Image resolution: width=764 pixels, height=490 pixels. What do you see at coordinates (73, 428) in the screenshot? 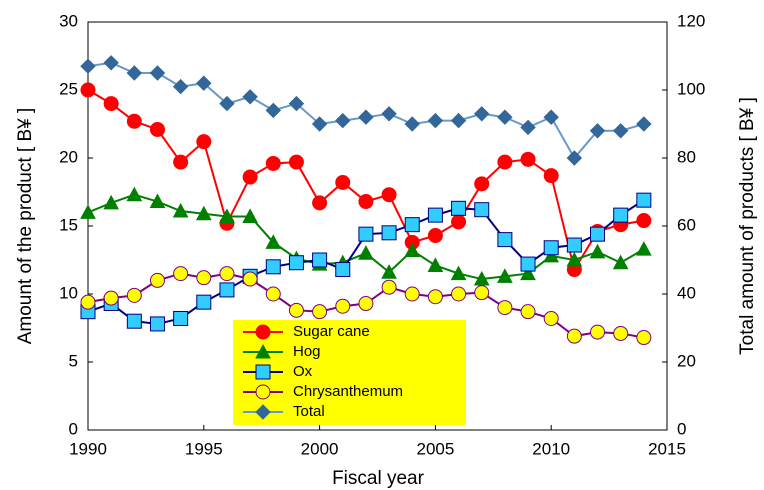
I see `y-tick-label: 0` at bounding box center [73, 428].